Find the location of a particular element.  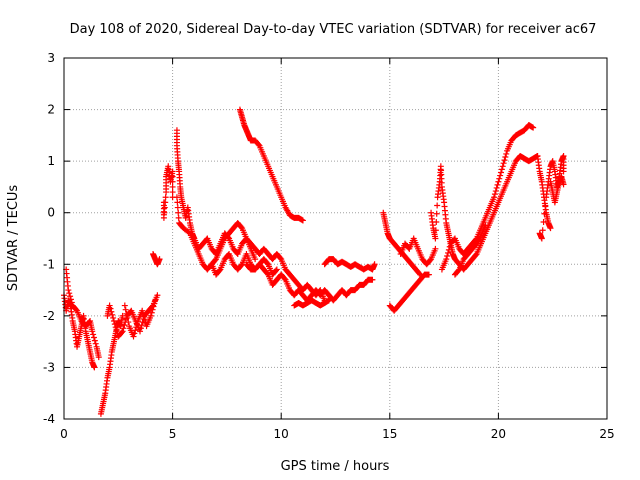

x-tick-label: 20 is located at coordinates (498, 434).